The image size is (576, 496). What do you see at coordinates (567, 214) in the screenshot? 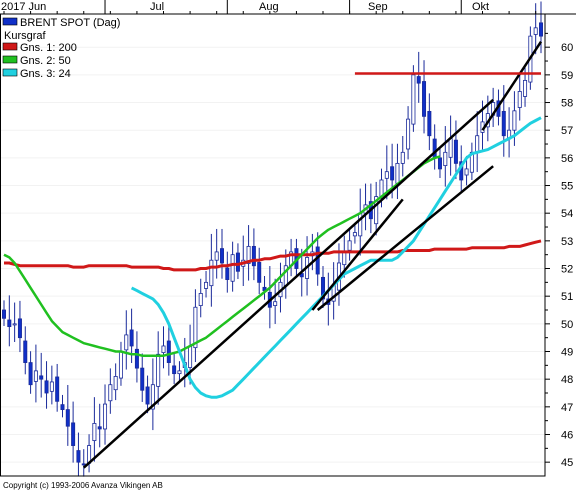
I see `y-tick-label: 54` at bounding box center [567, 214].